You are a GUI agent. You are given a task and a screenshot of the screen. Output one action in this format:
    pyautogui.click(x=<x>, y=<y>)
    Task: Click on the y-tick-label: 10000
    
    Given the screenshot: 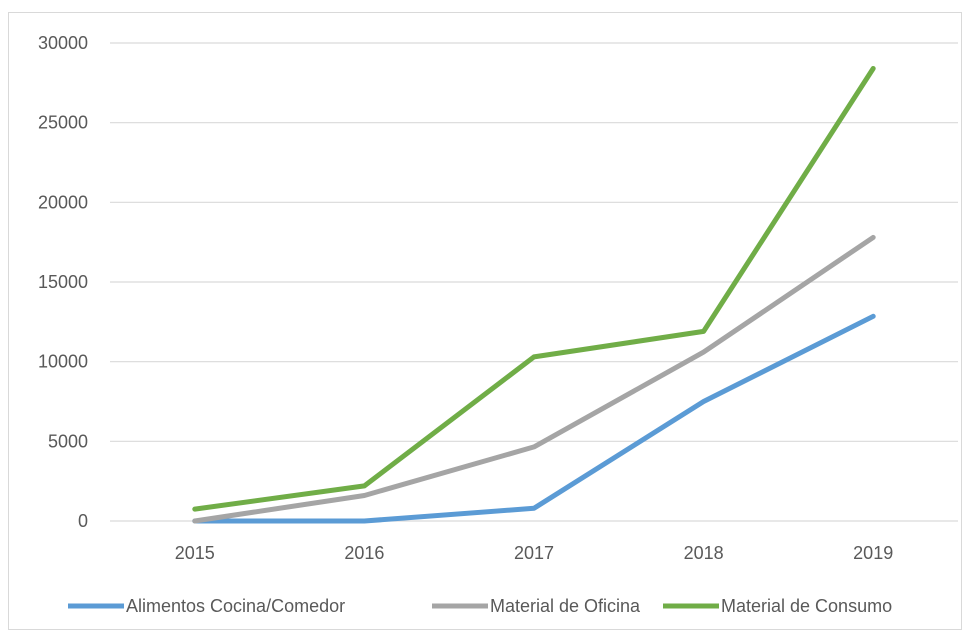 What is the action you would take?
    pyautogui.click(x=63, y=362)
    